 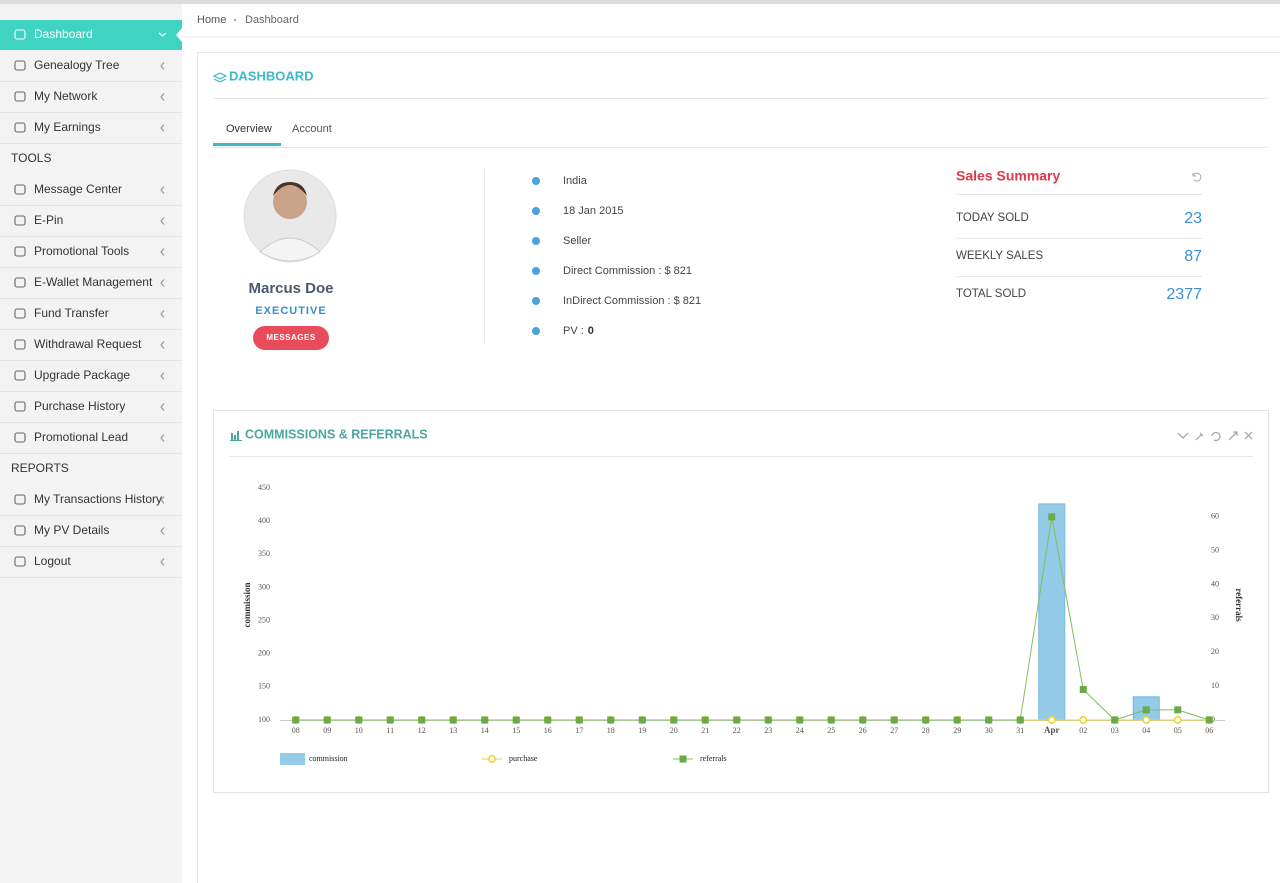 I want to click on x-tick-label: 31, so click(x=1020, y=730).